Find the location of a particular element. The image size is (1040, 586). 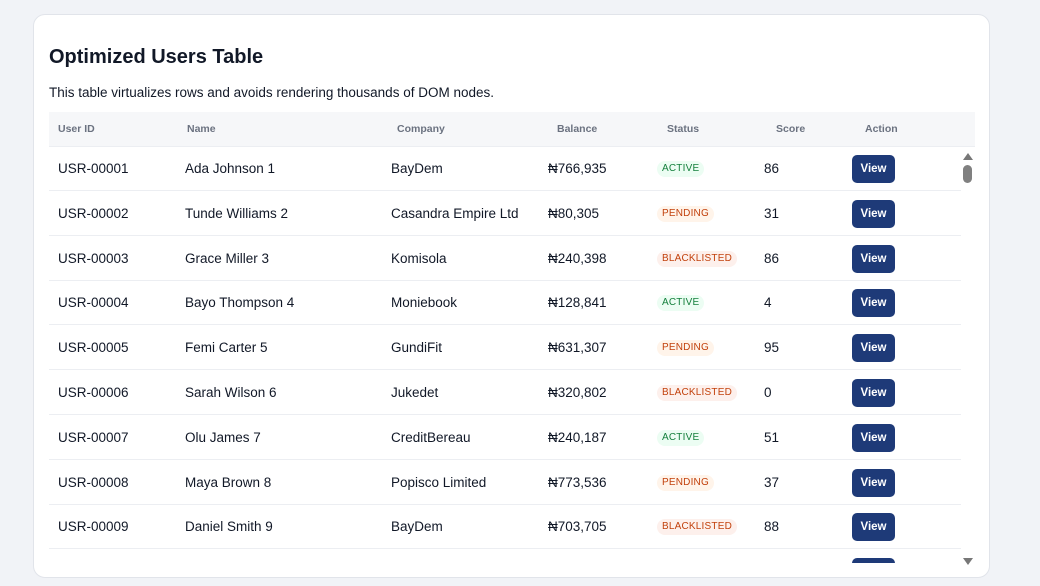

balance-cell: ₦773,536 is located at coordinates (577, 482).